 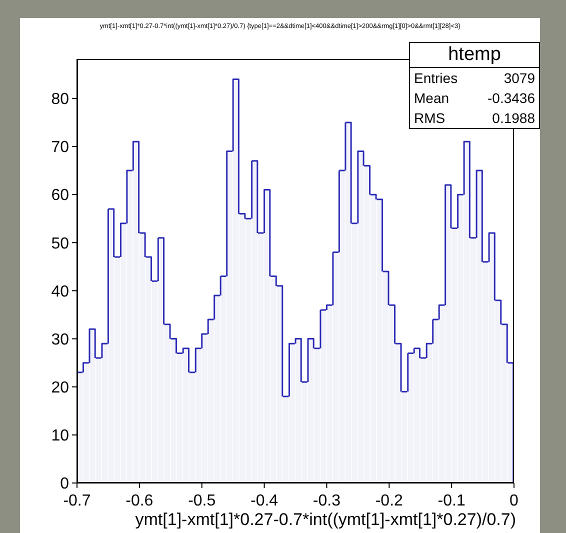 What do you see at coordinates (389, 501) in the screenshot?
I see `x-tick-label: -0.2` at bounding box center [389, 501].